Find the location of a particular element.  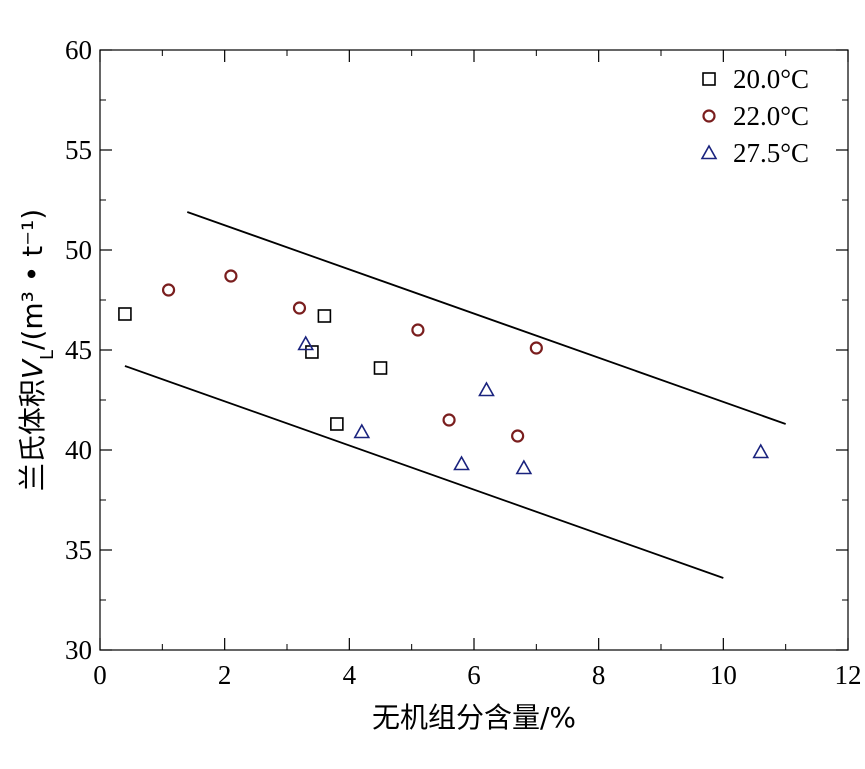

x-tick-label: 6 is located at coordinates (474, 675).